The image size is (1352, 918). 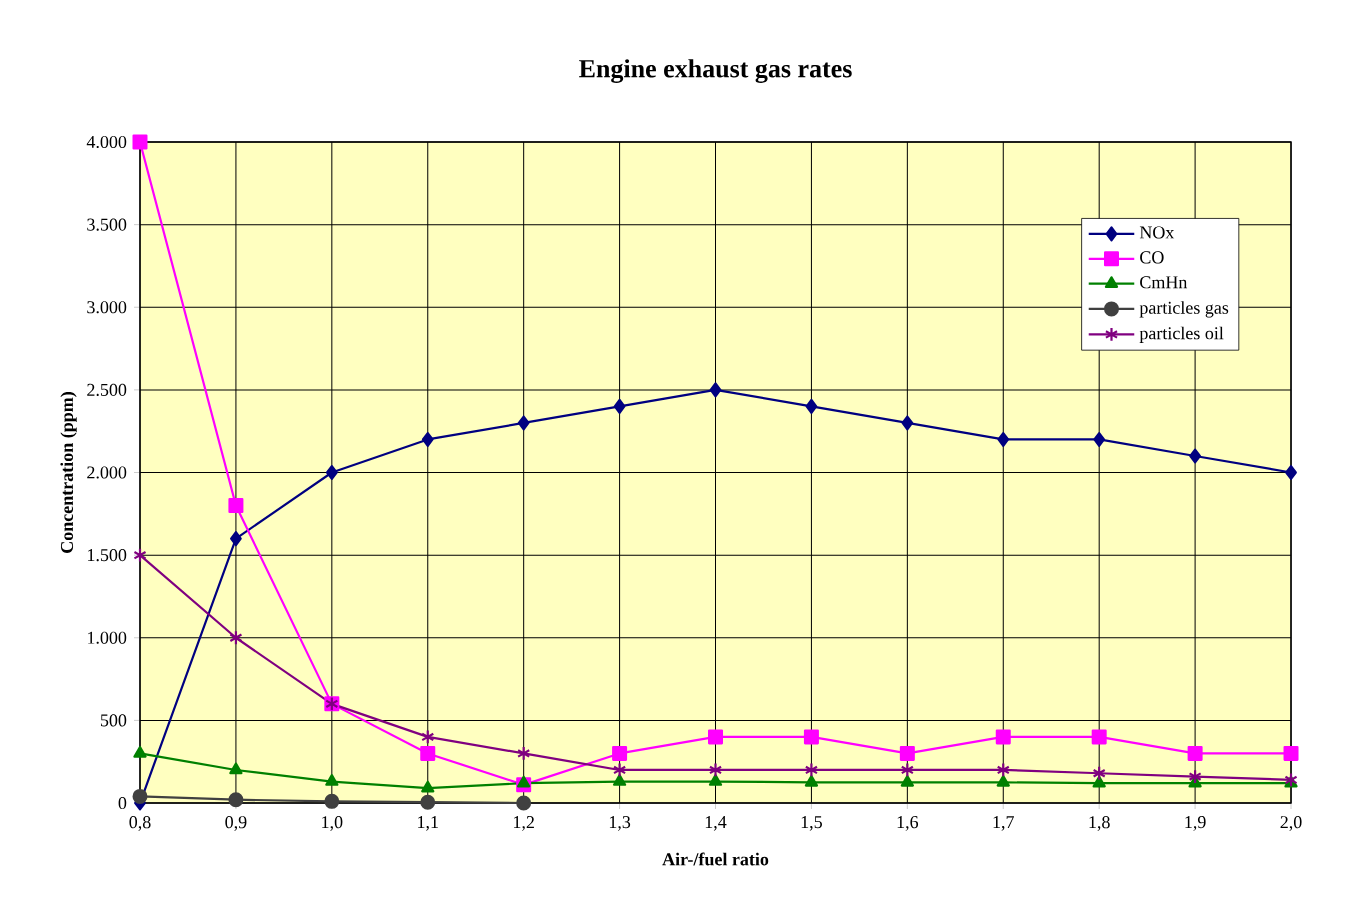 I want to click on x-tick-label: 1,3, so click(x=620, y=823).